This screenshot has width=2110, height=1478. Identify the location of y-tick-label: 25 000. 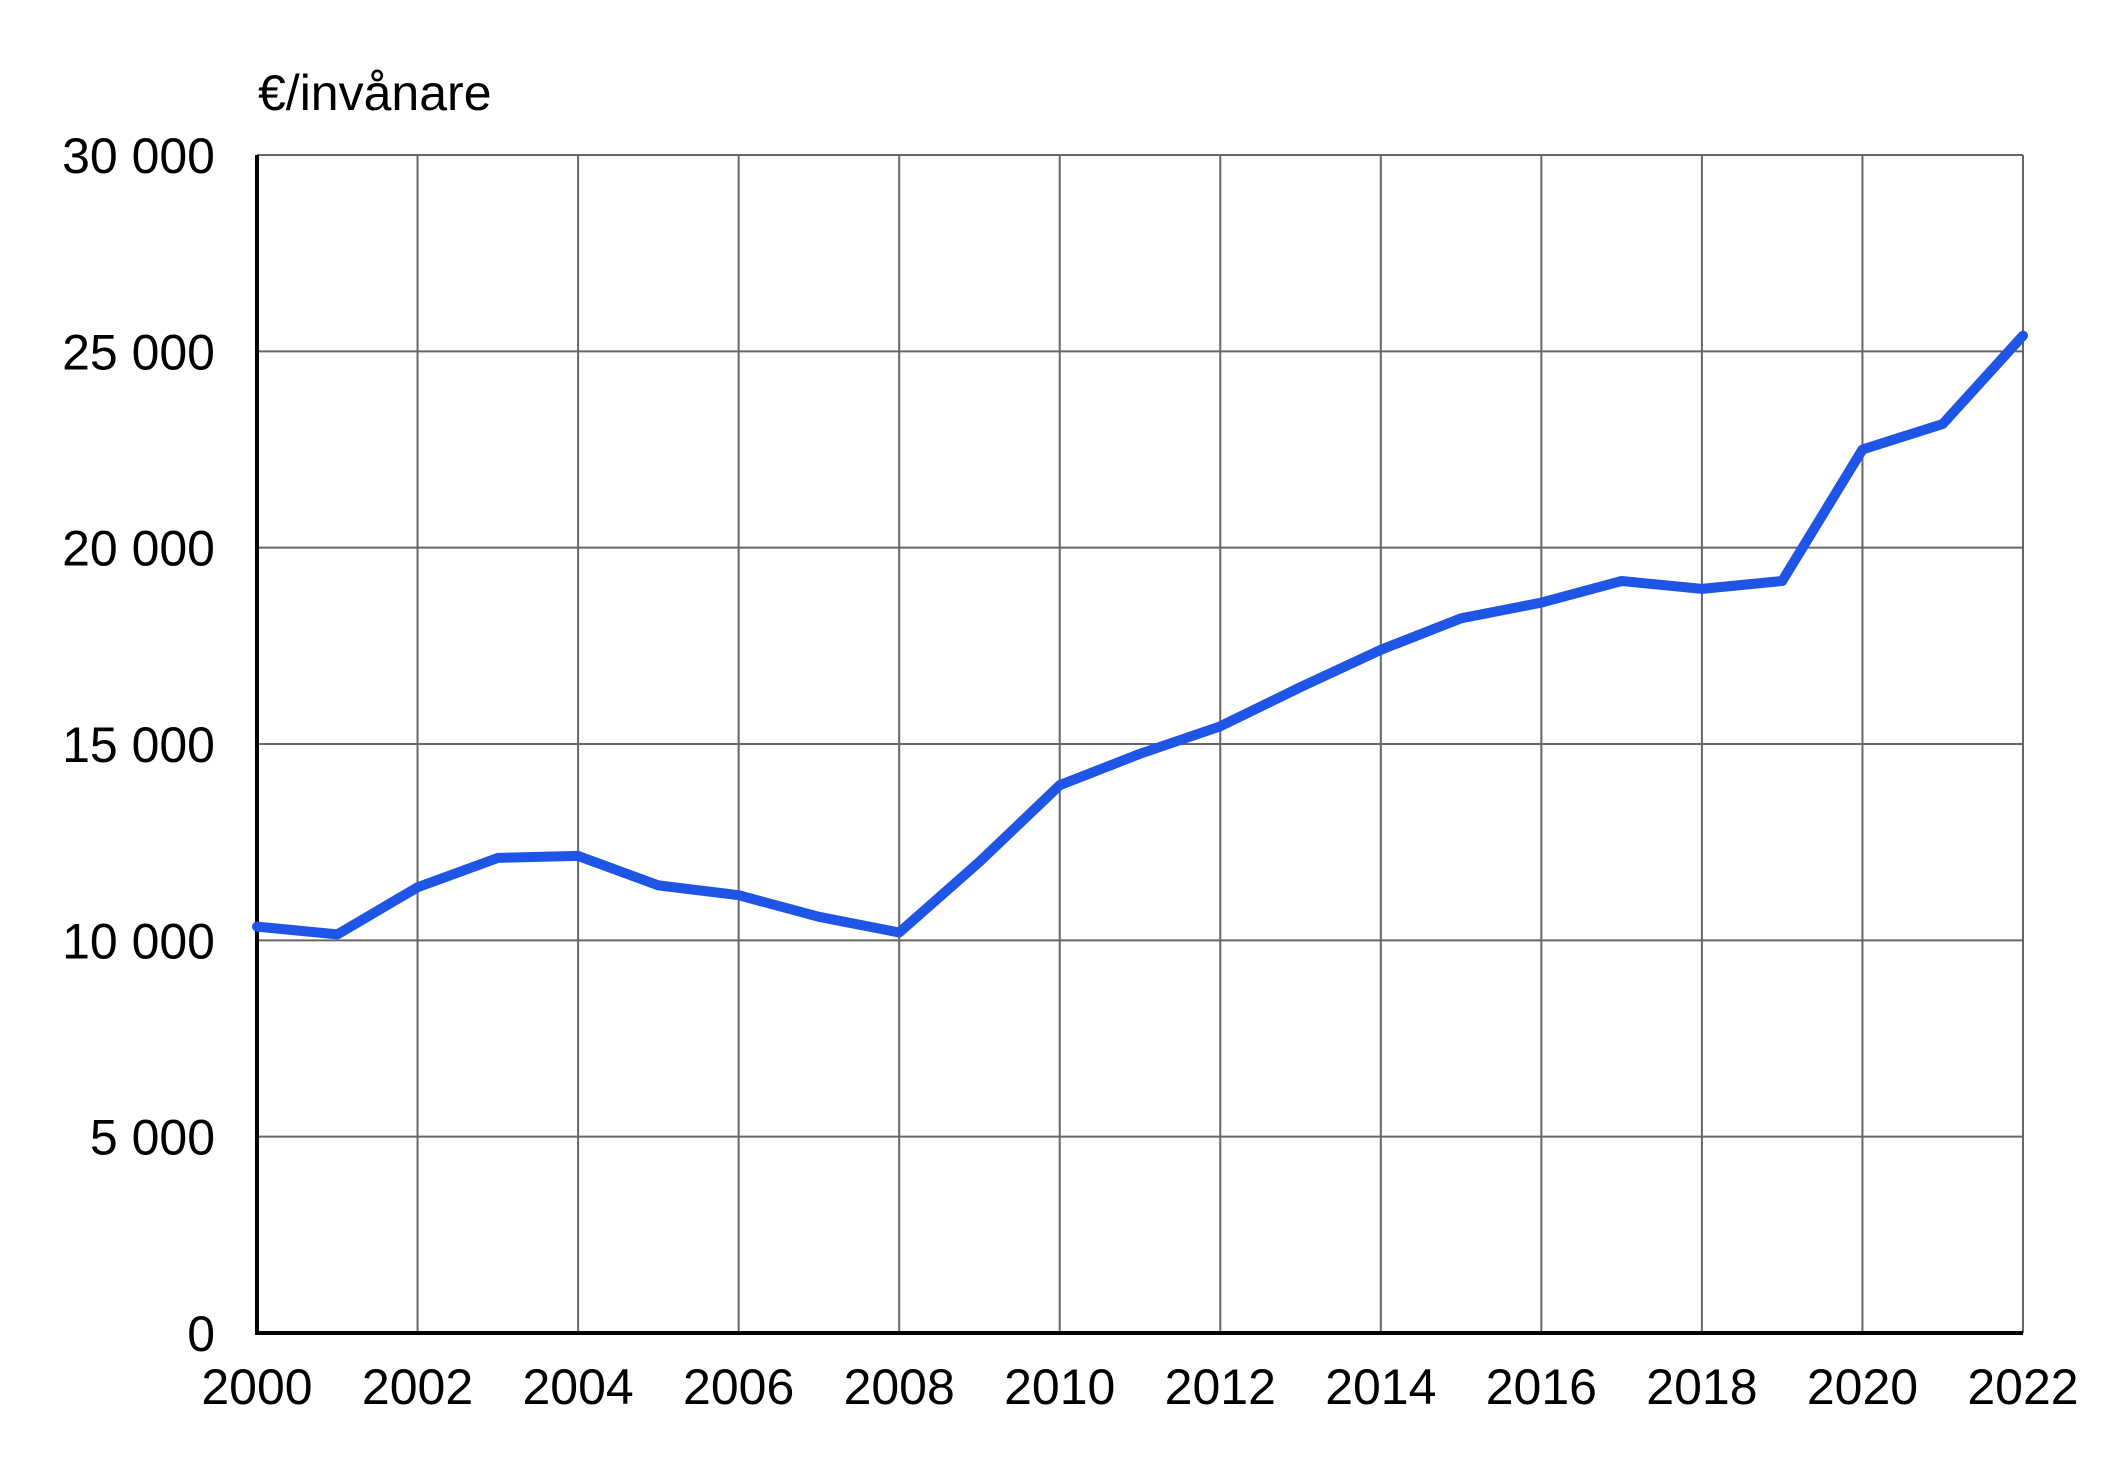
(138, 352).